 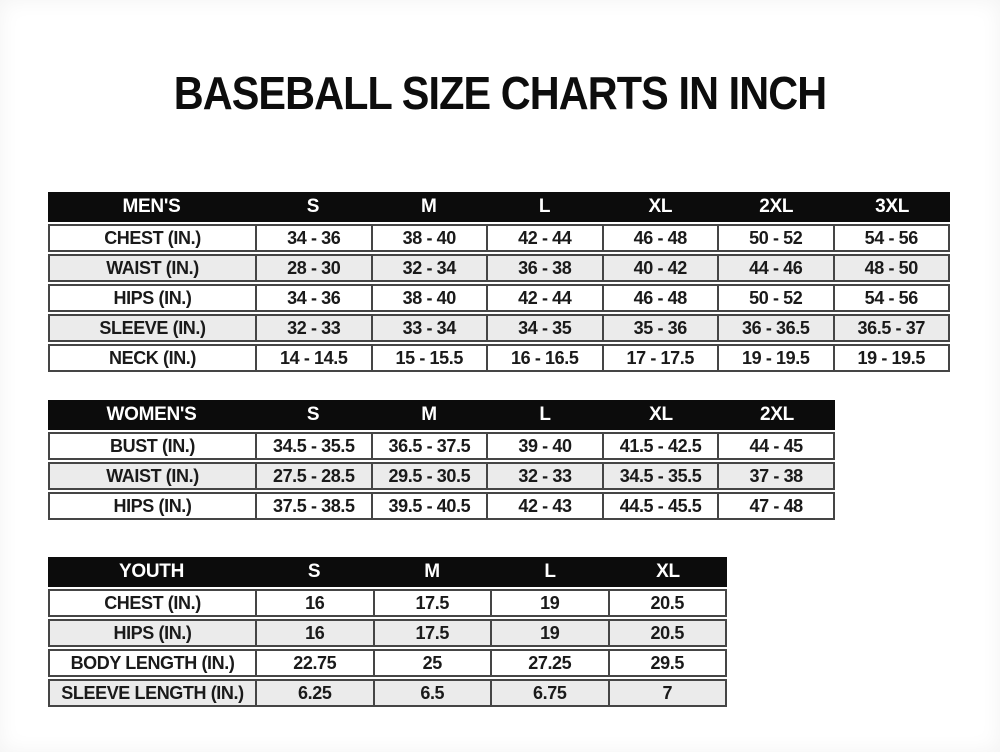 I want to click on size-value-cell: 33 - 34, so click(x=428, y=328).